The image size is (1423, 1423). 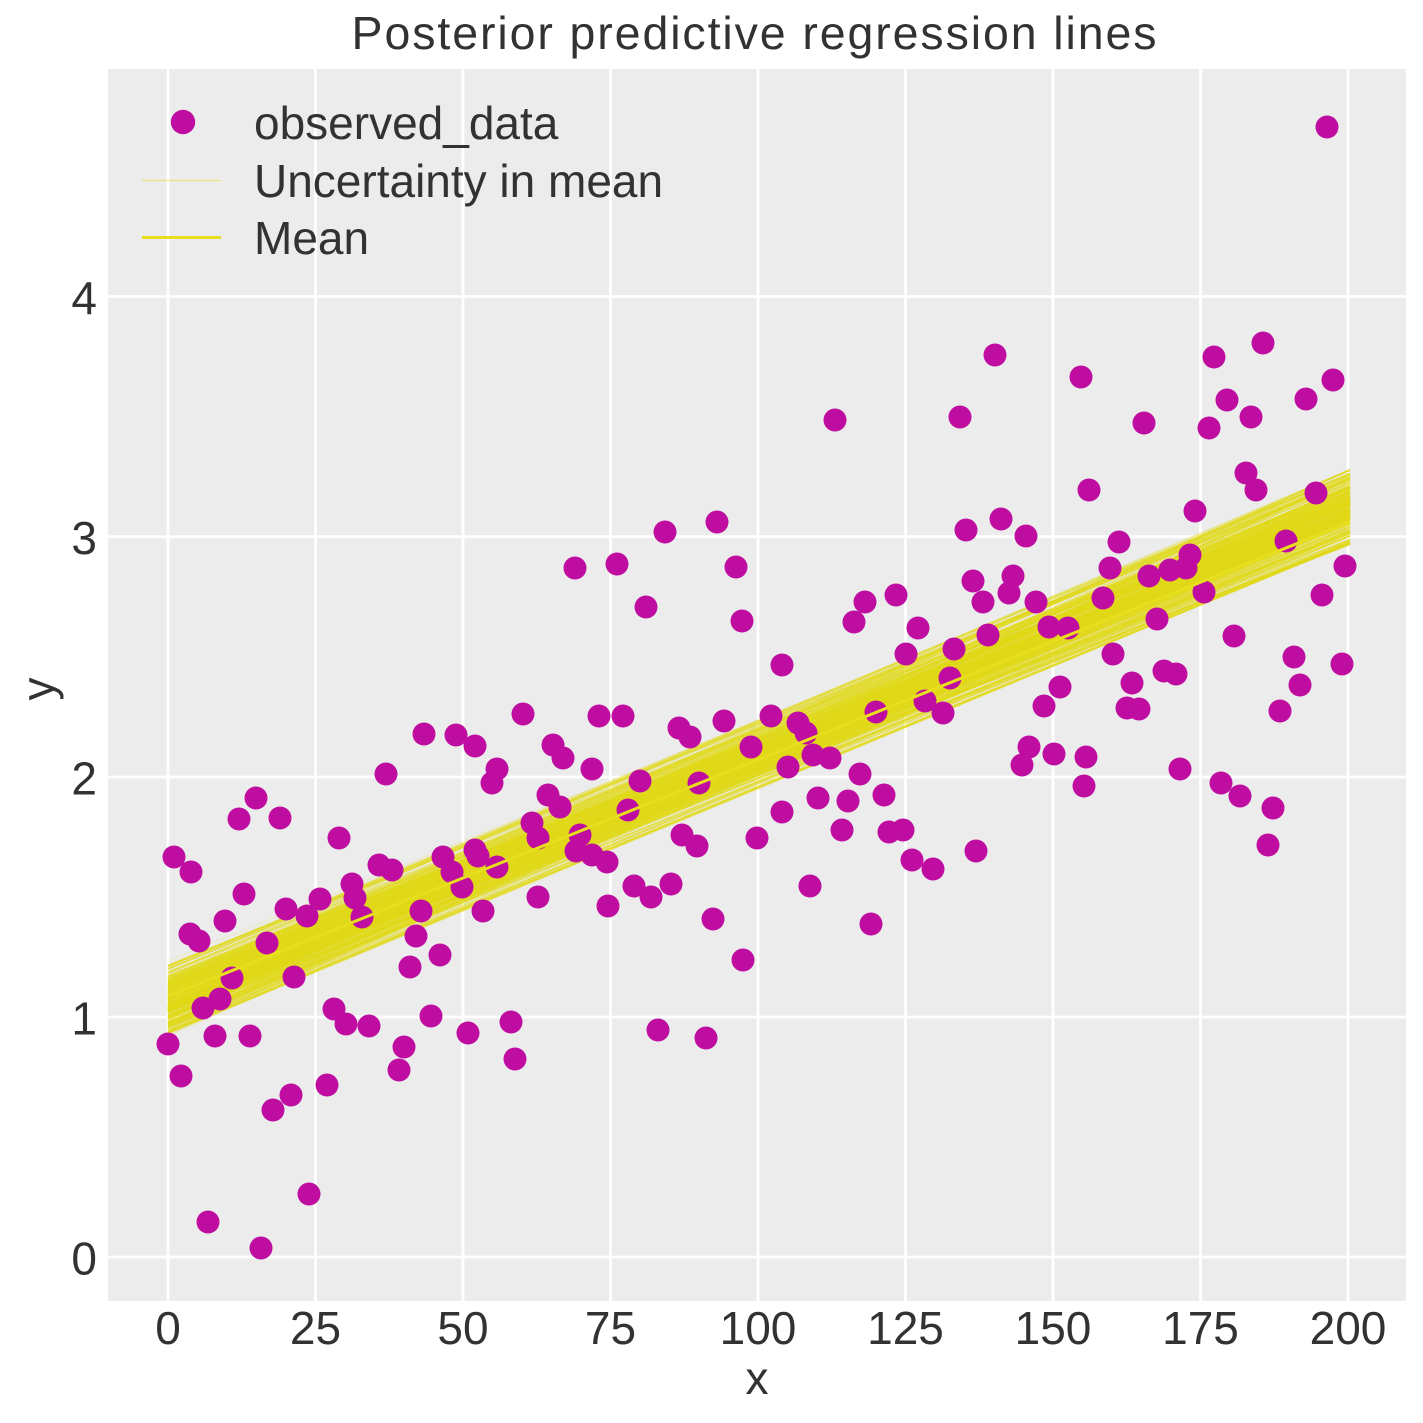 What do you see at coordinates (1053, 1328) in the screenshot?
I see `svg-text: 150` at bounding box center [1053, 1328].